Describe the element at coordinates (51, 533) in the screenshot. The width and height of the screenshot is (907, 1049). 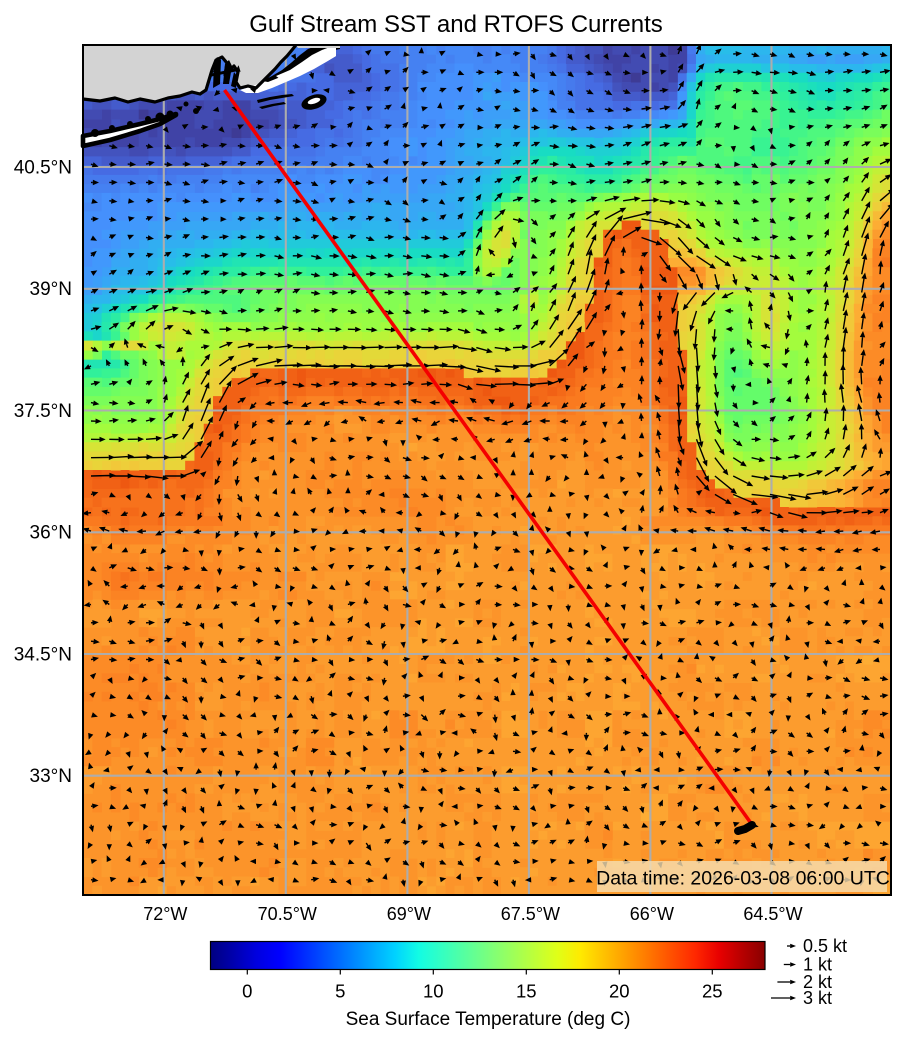
I see `svg-text: 36°N` at that location.